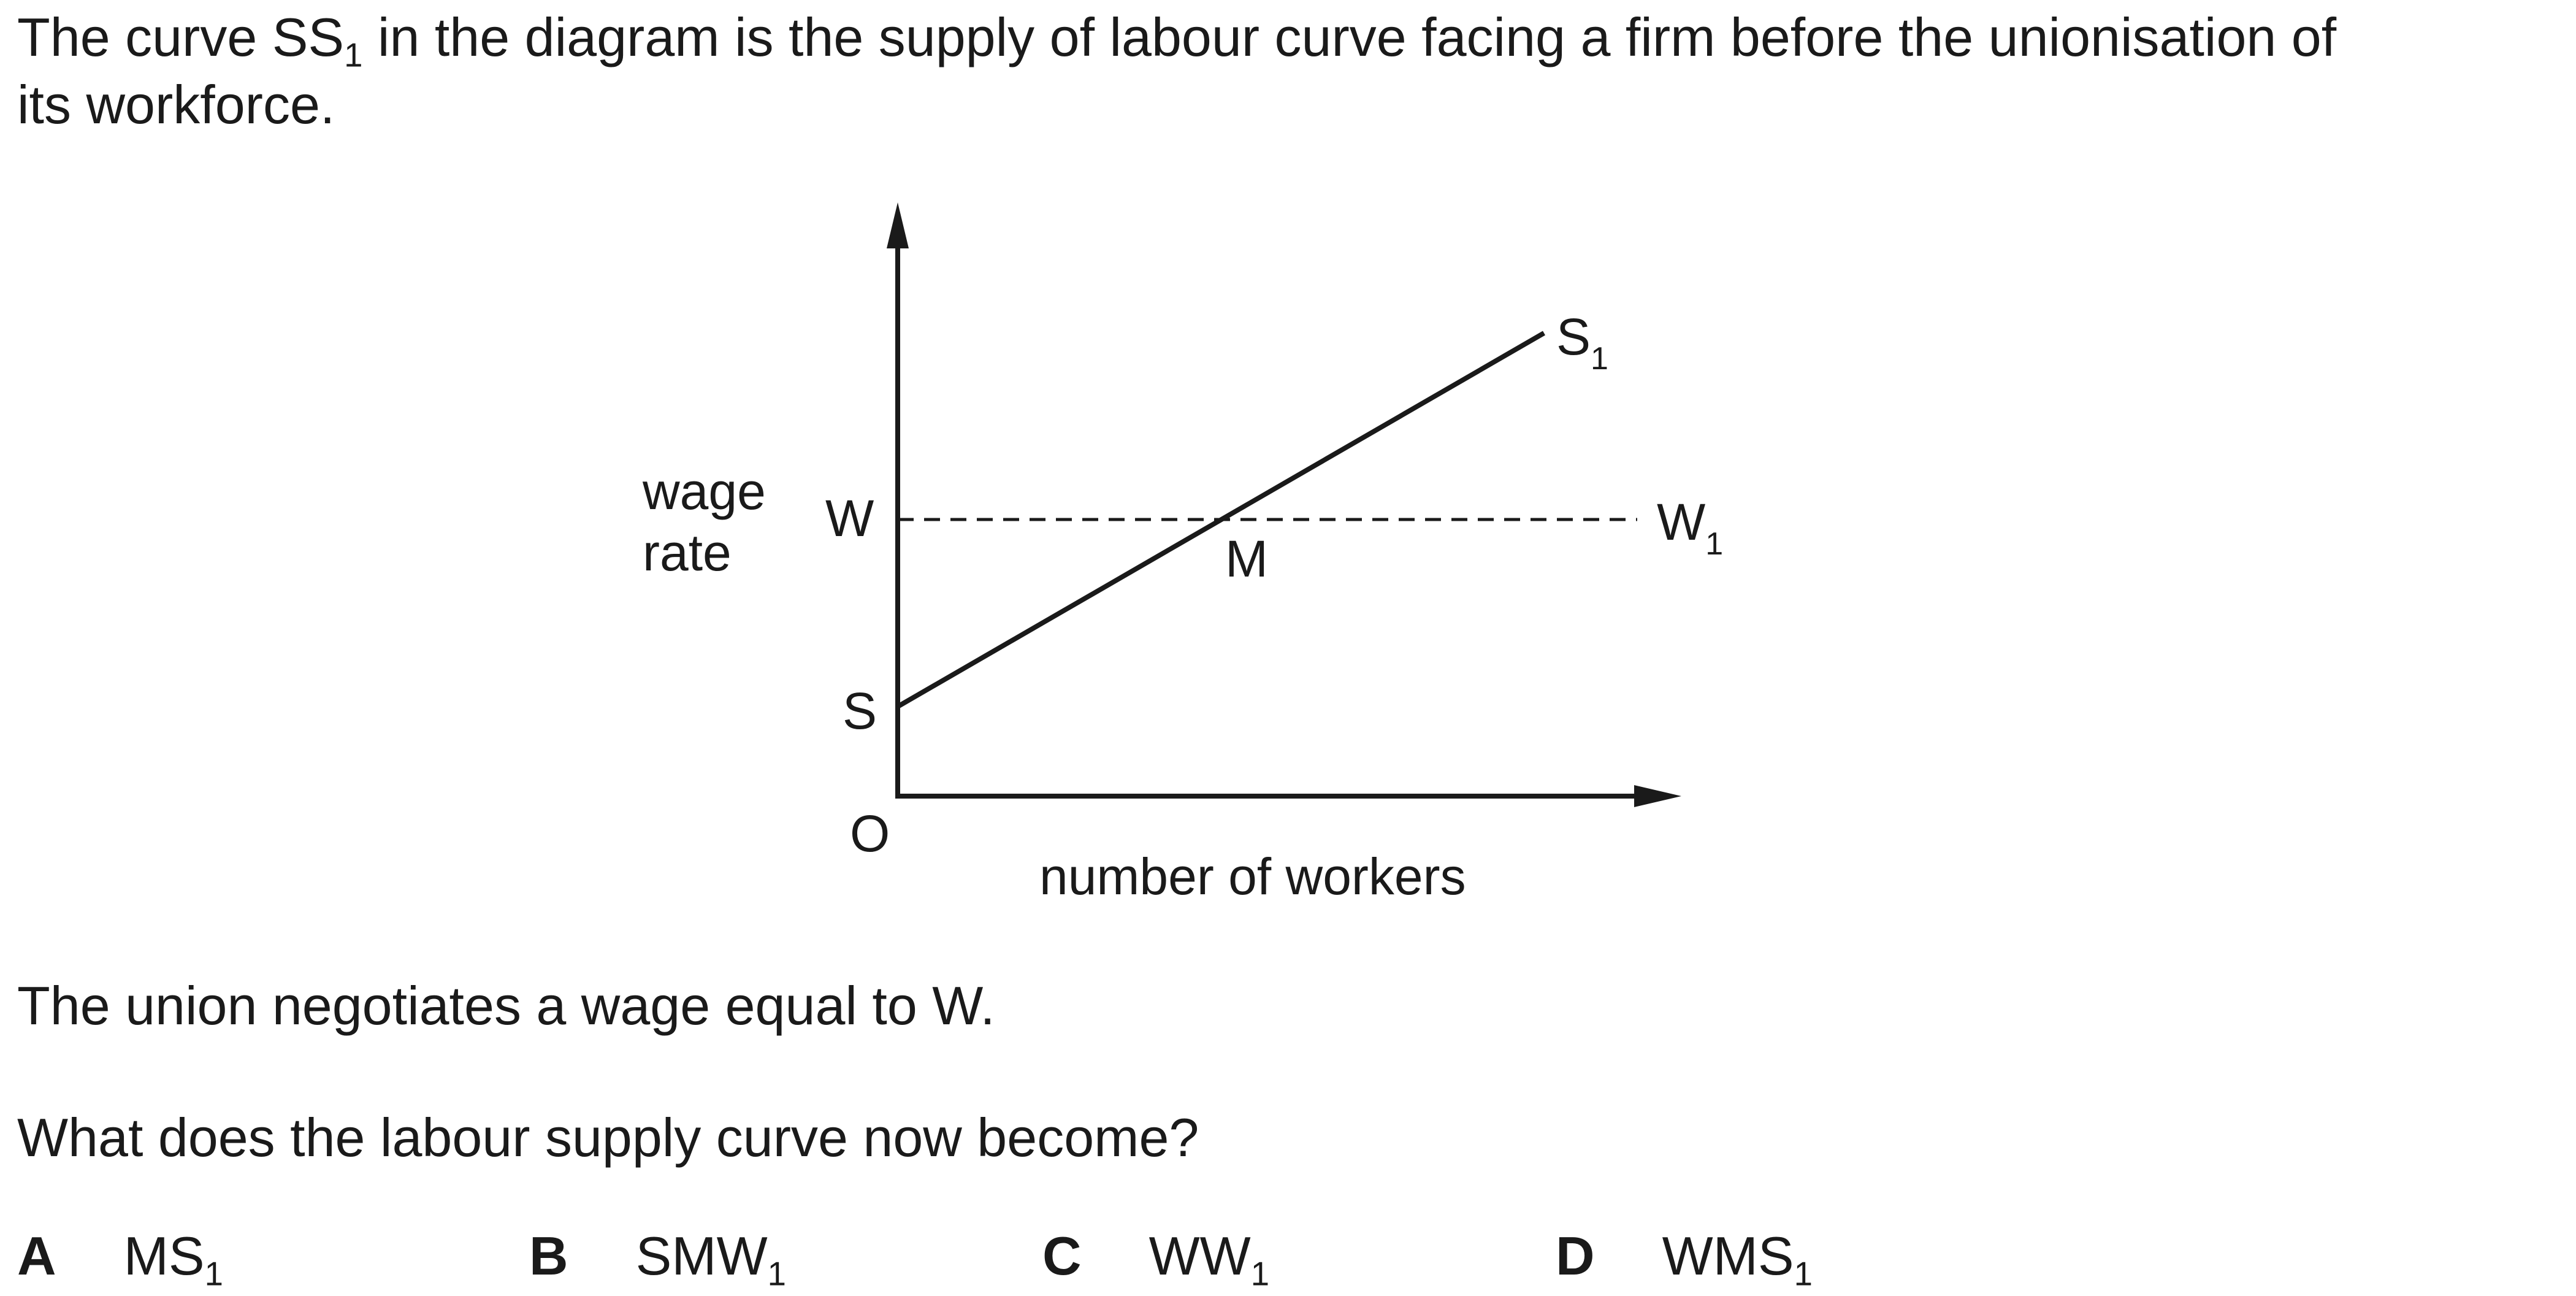  Describe the element at coordinates (176, 105) in the screenshot. I see `stem-line-2: its workforce.` at that location.